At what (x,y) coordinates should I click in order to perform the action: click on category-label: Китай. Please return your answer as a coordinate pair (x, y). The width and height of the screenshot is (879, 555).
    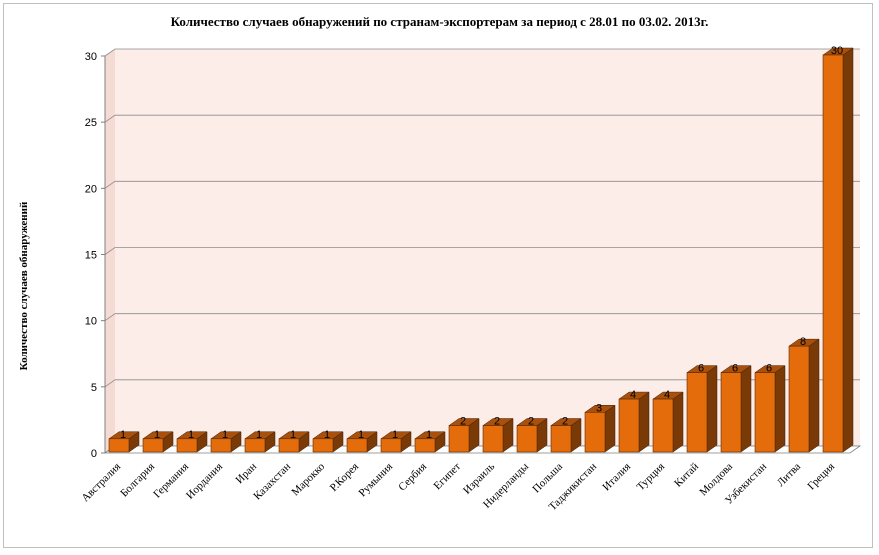
    Looking at the image, I should click on (686, 475).